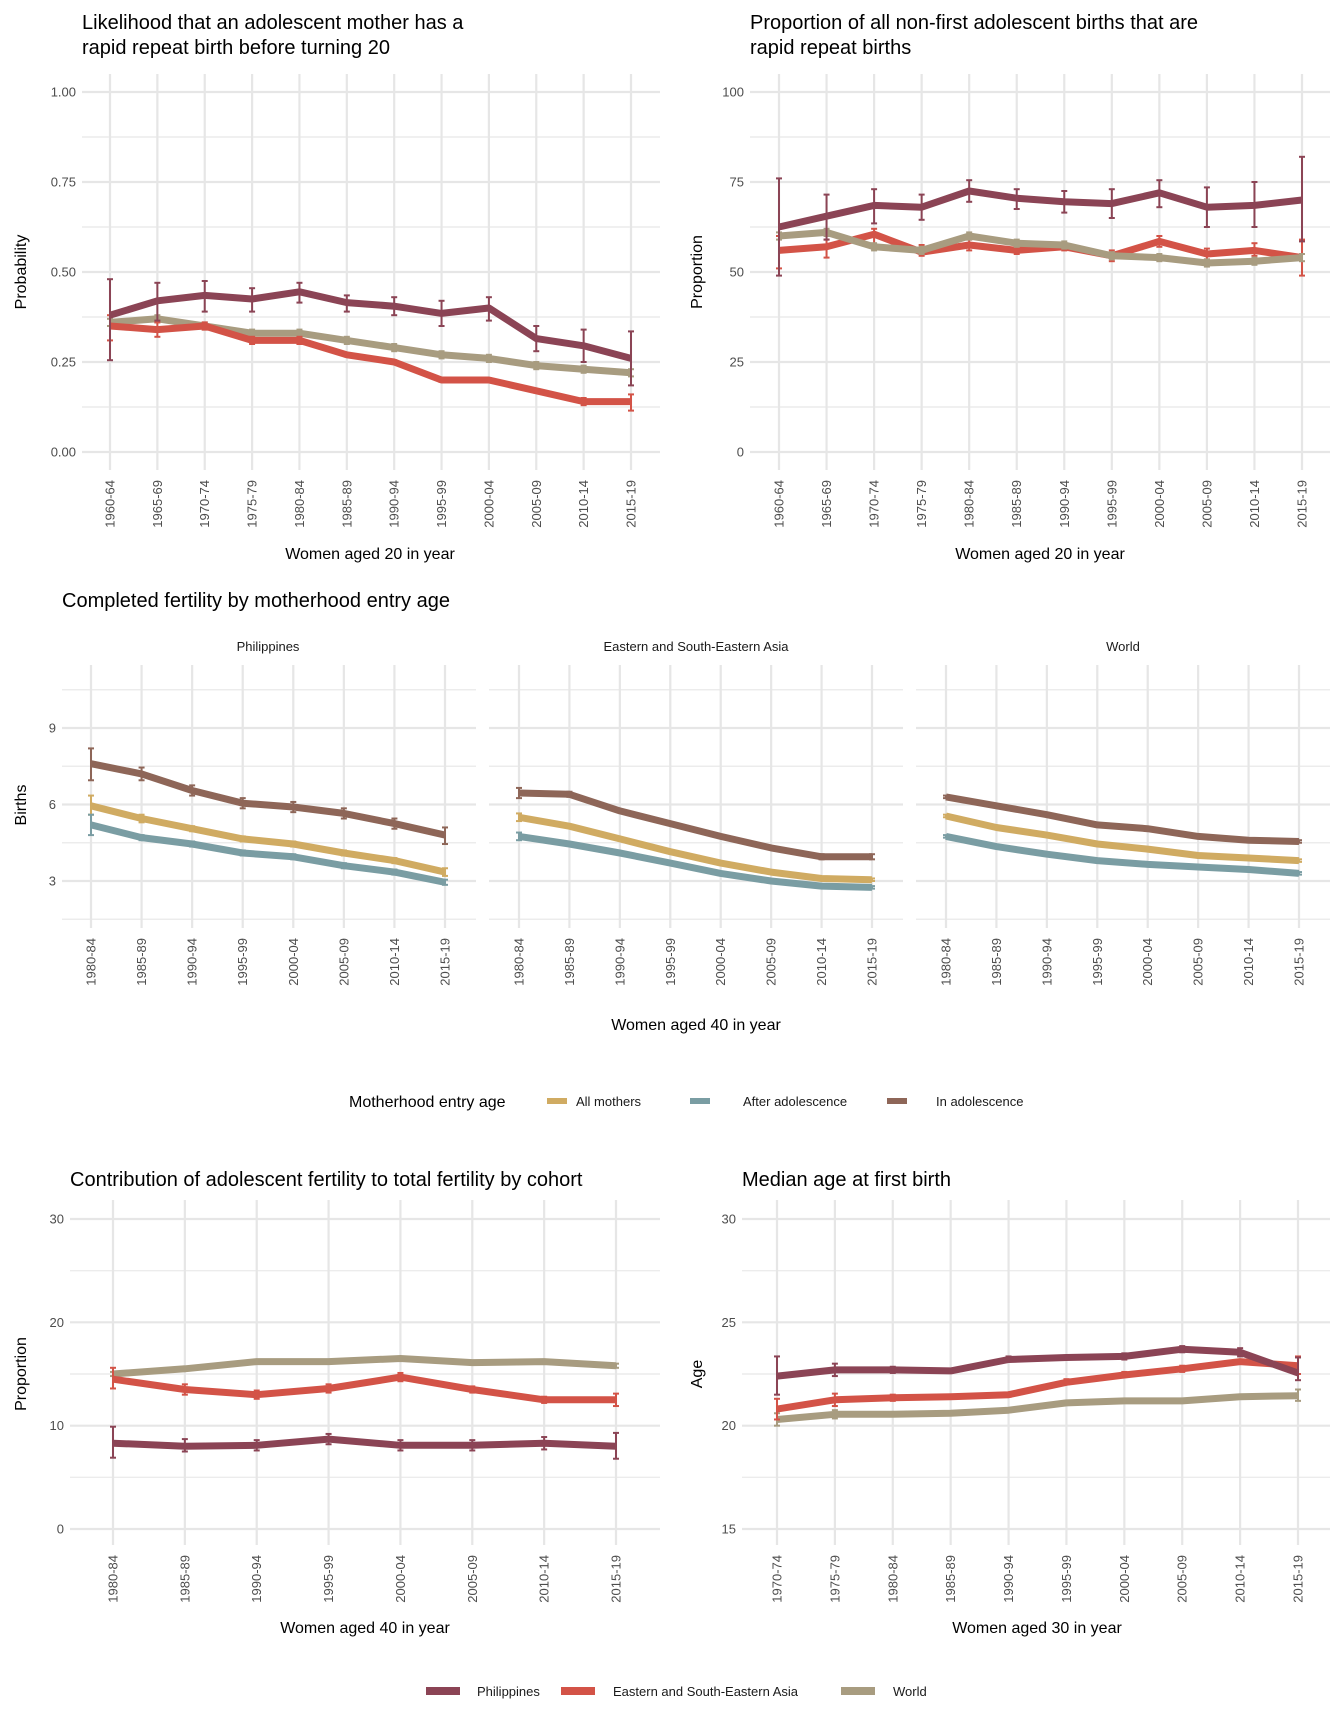 Image resolution: width=1344 pixels, height=1728 pixels. Describe the element at coordinates (52, 881) in the screenshot. I see `y-tick-label: 3` at that location.